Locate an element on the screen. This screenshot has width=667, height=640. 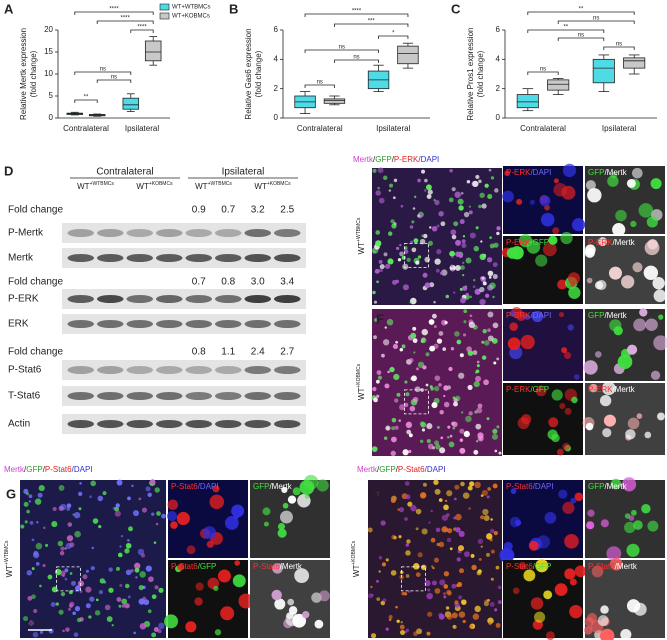
x-tick-label: Ipsilateral is located at coordinates (393, 128).